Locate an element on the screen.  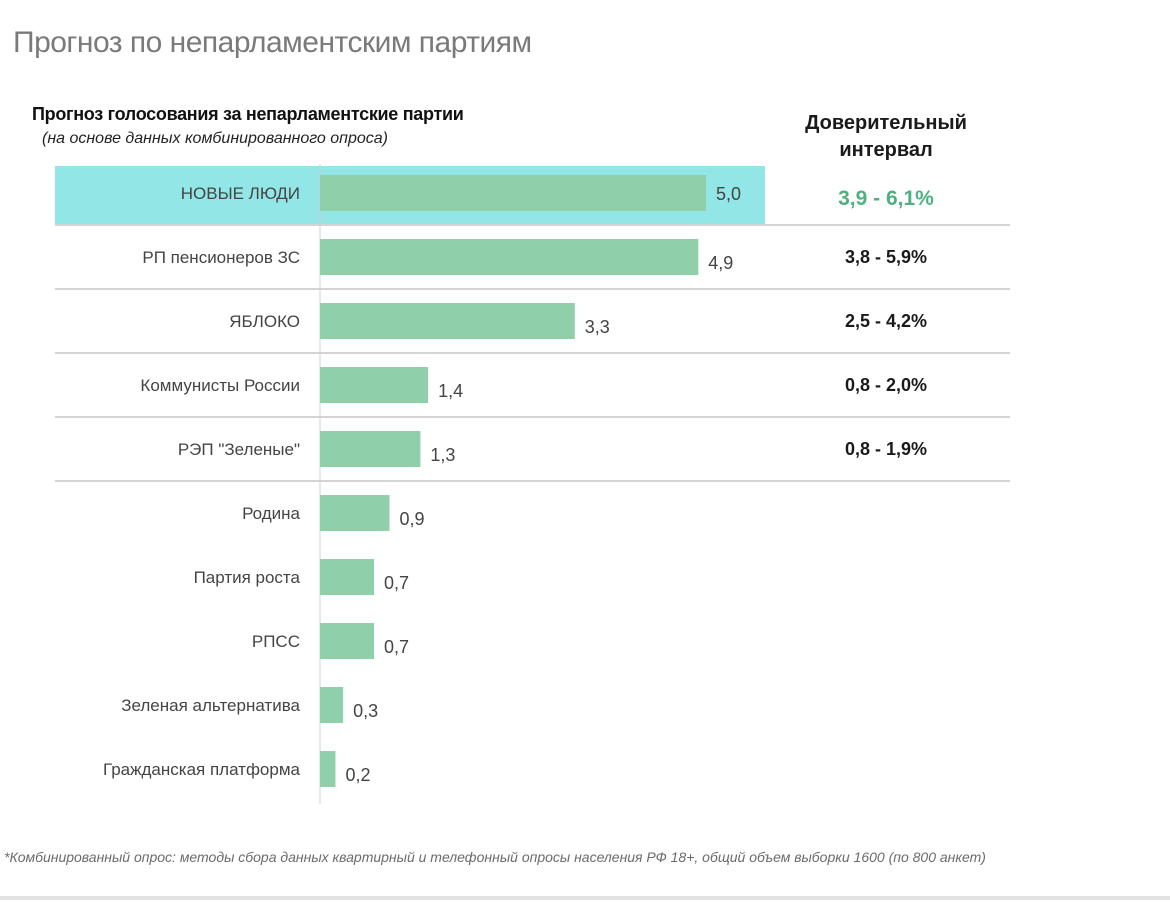
category-label: ЯБЛОКО is located at coordinates (264, 321).